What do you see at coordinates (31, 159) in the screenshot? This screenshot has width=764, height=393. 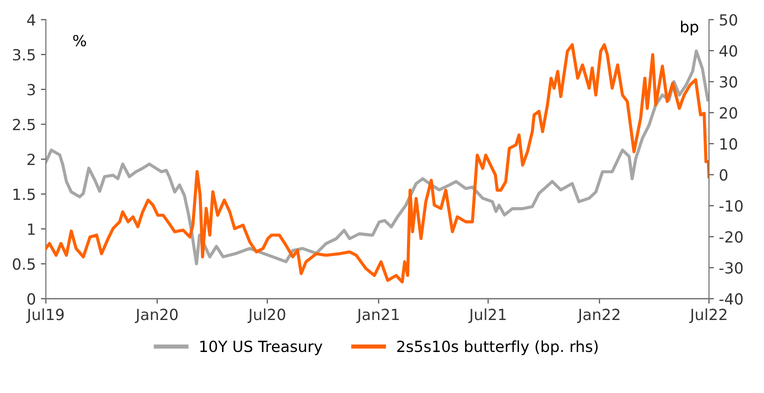 I see `y-tick-label: 2` at bounding box center [31, 159].